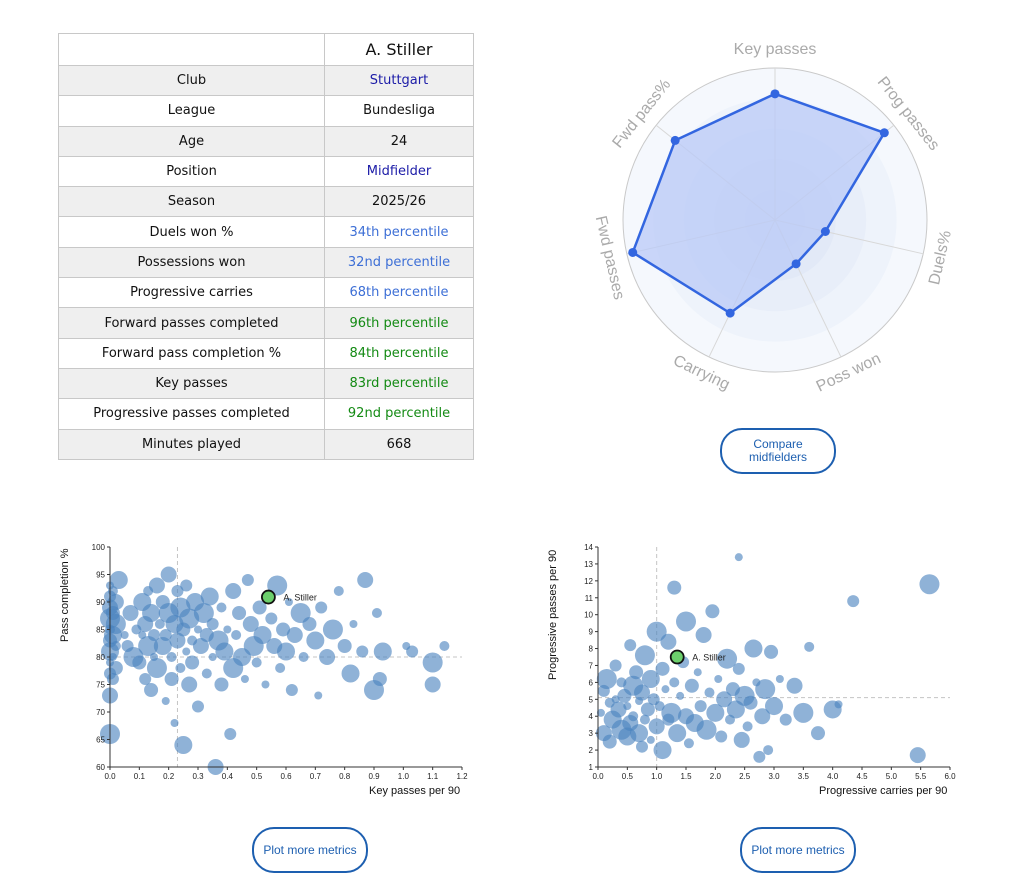 The image size is (1029, 890). What do you see at coordinates (100, 575) in the screenshot?
I see `y-tick-label: 95` at bounding box center [100, 575].